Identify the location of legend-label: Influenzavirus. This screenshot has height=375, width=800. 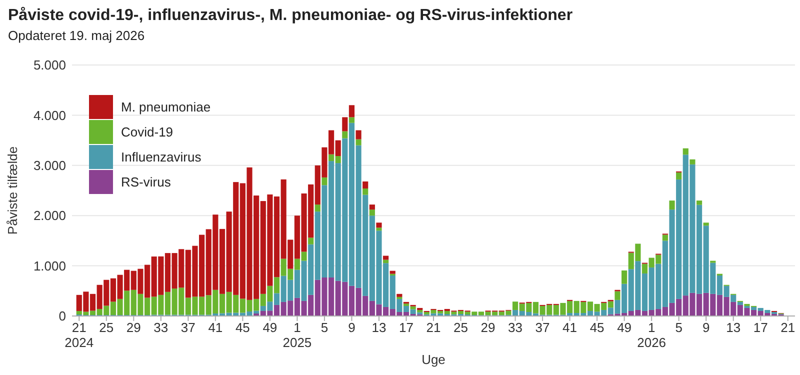
(161, 157).